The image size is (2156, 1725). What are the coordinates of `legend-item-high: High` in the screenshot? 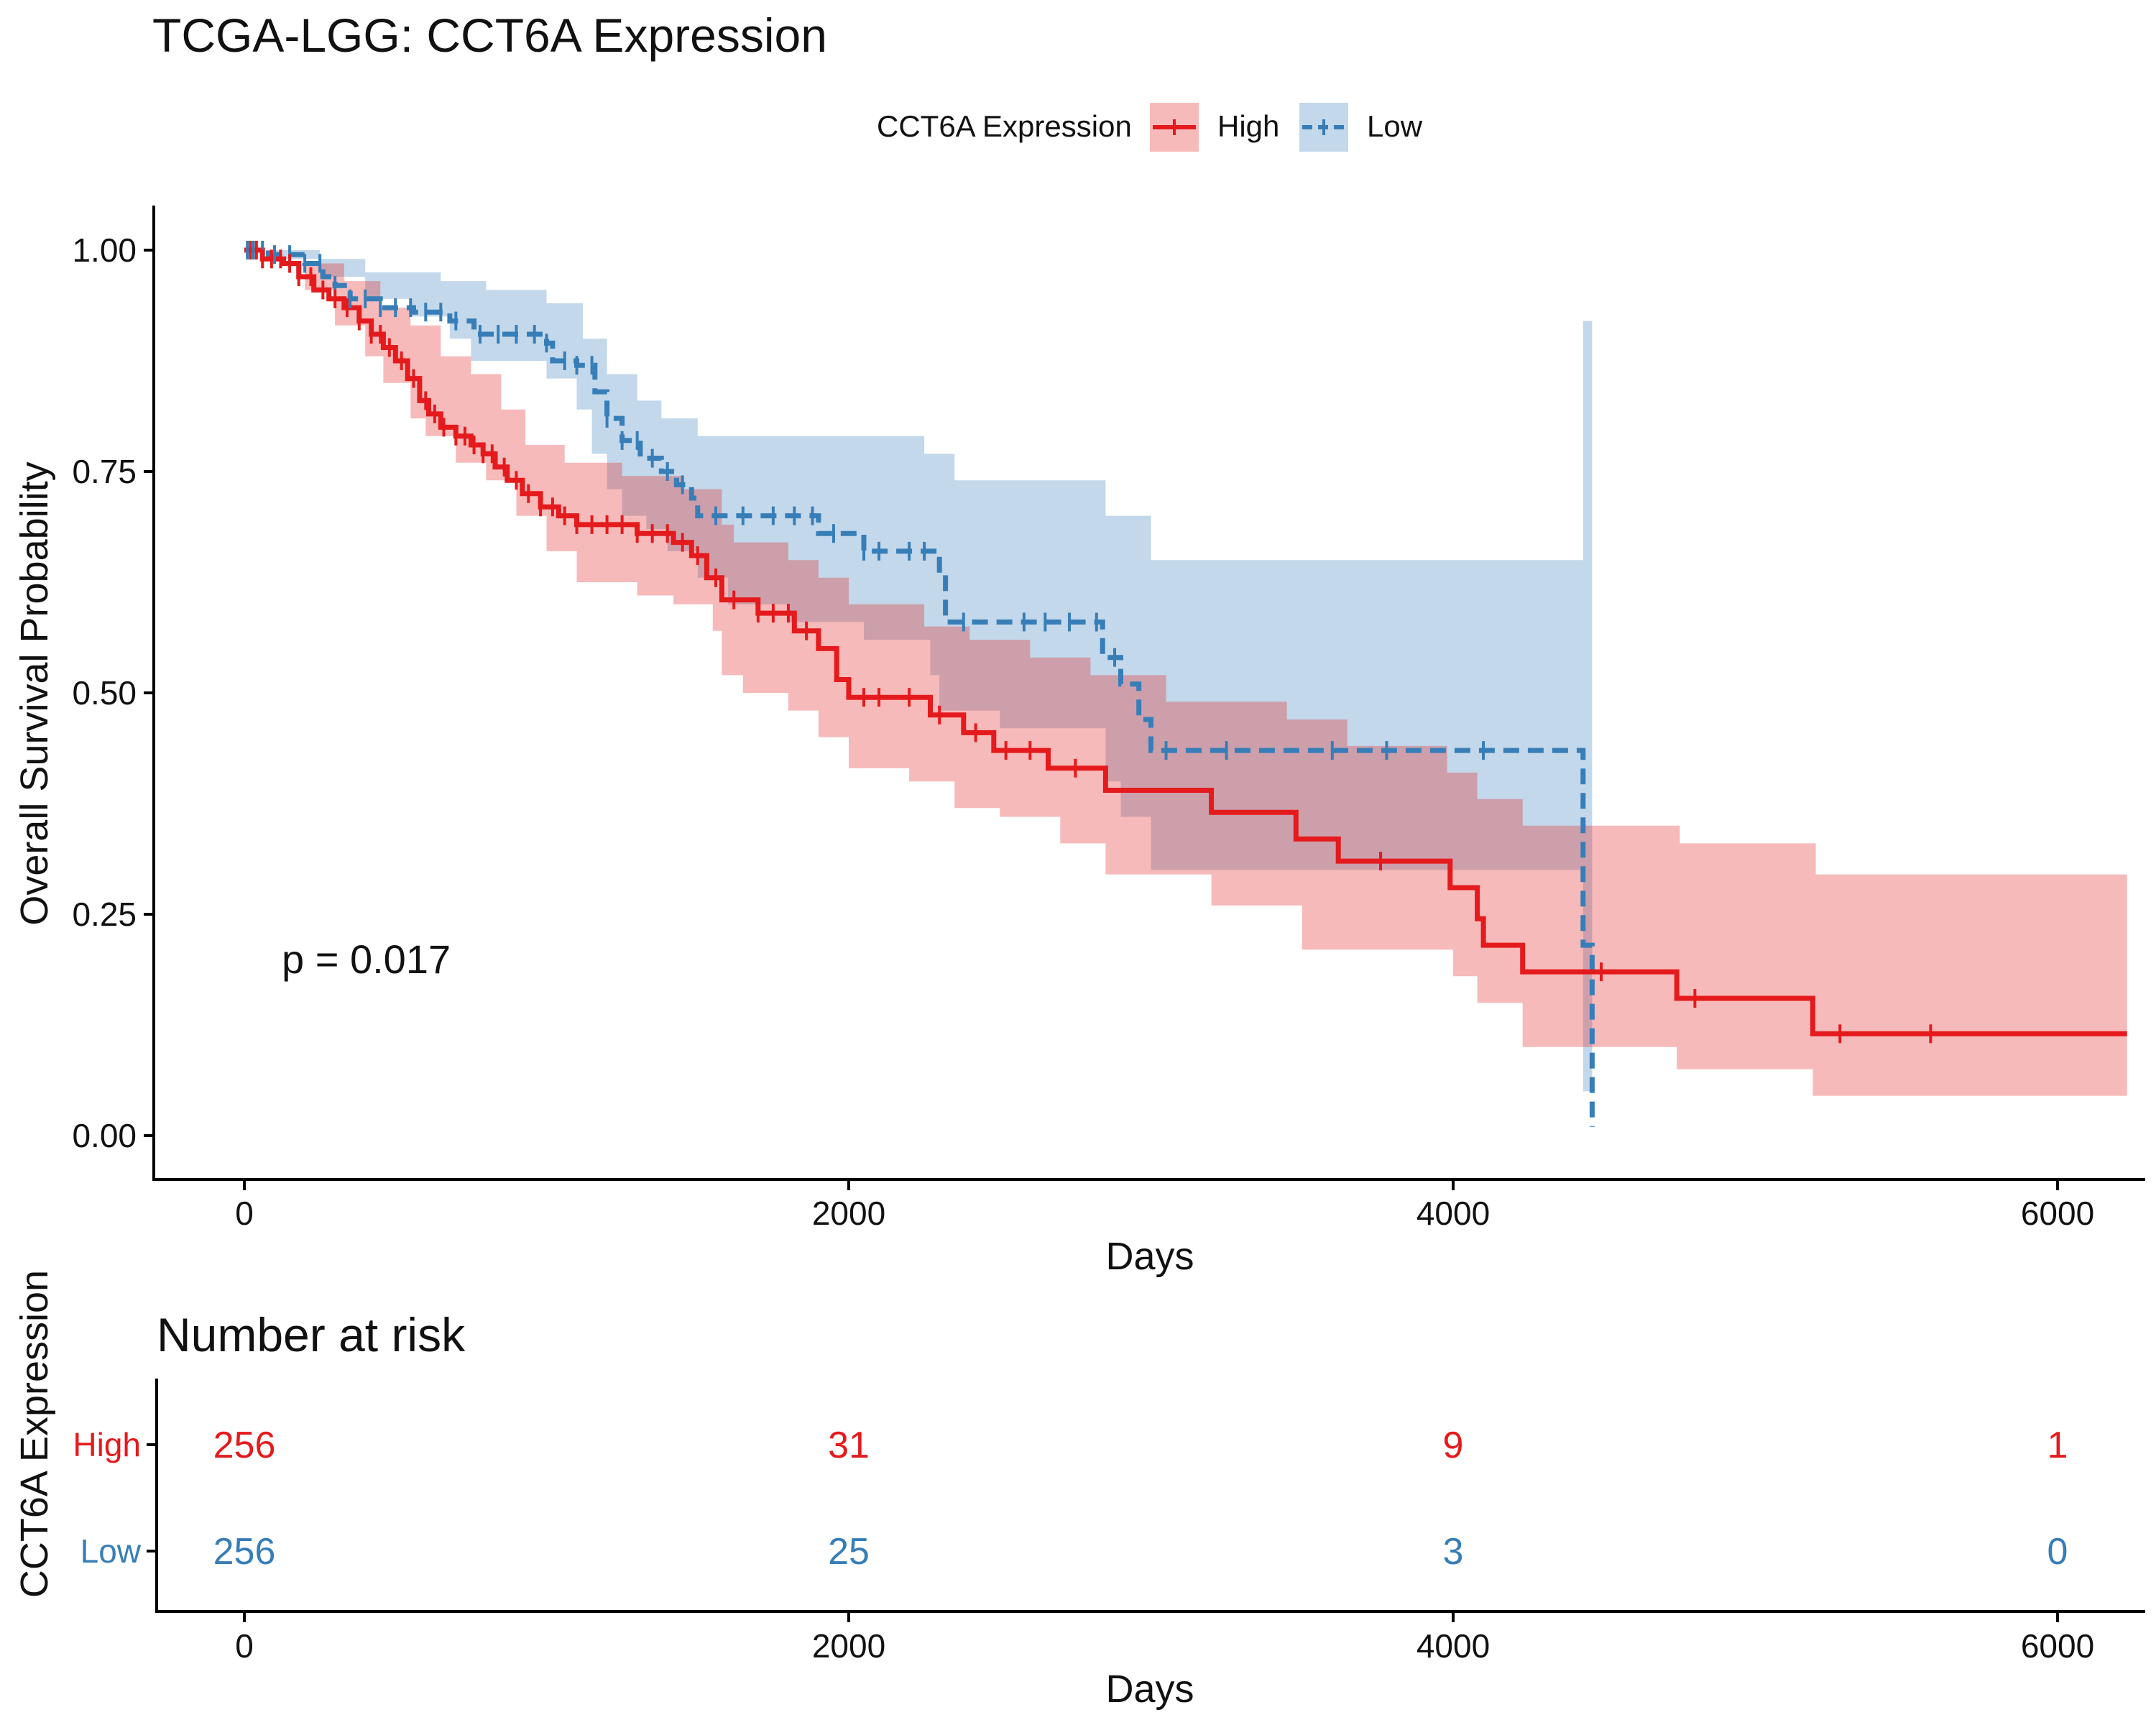 It's located at (1214, 127).